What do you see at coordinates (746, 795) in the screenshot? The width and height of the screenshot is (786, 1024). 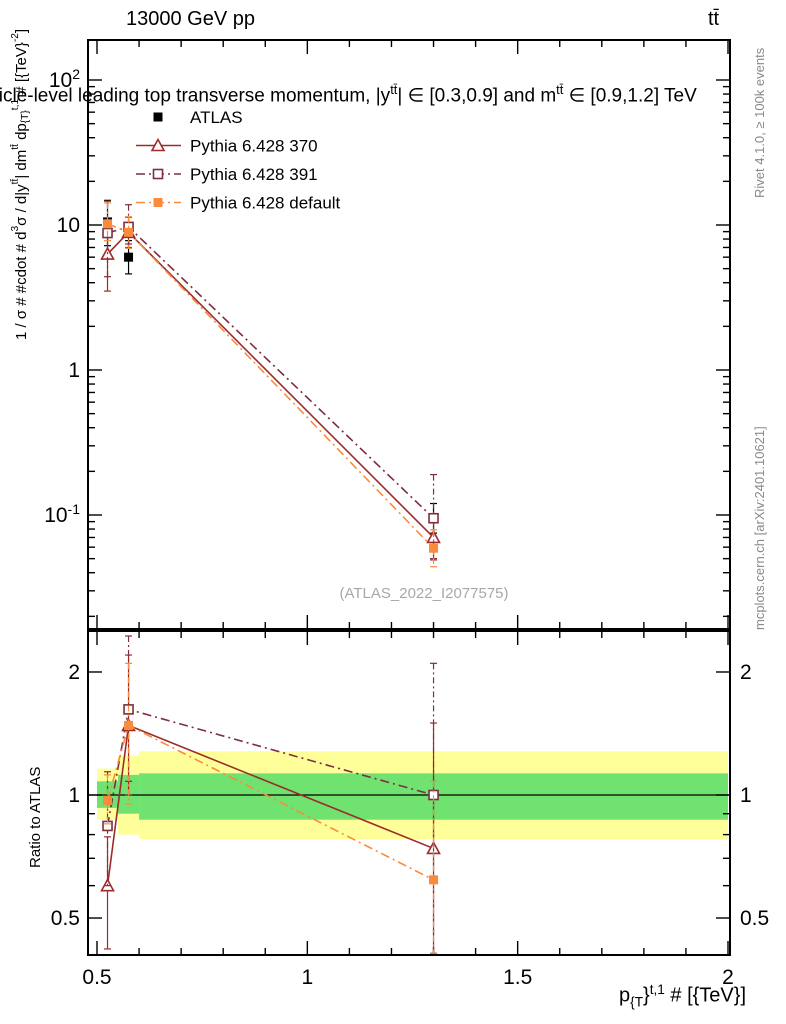 I see `ratio-y-tick-label-right: 1` at bounding box center [746, 795].